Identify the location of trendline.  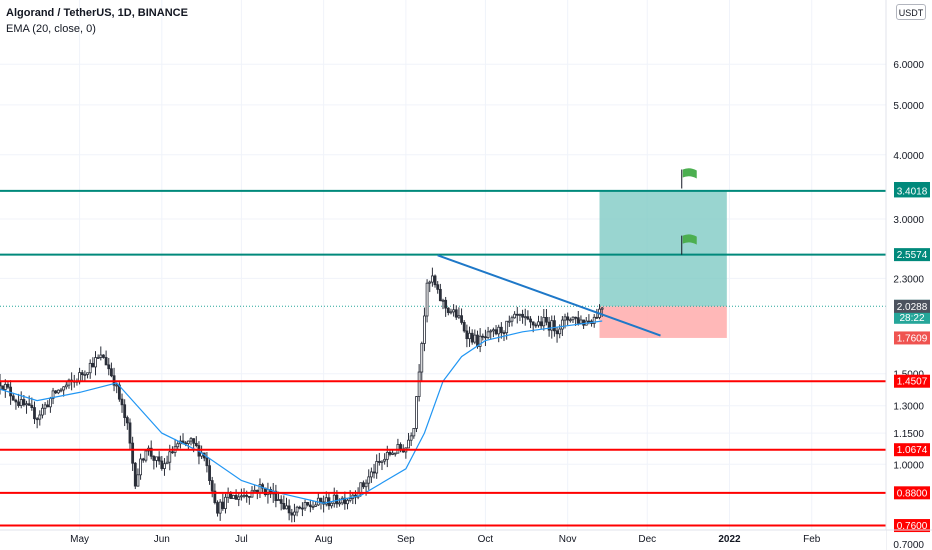
(549, 295).